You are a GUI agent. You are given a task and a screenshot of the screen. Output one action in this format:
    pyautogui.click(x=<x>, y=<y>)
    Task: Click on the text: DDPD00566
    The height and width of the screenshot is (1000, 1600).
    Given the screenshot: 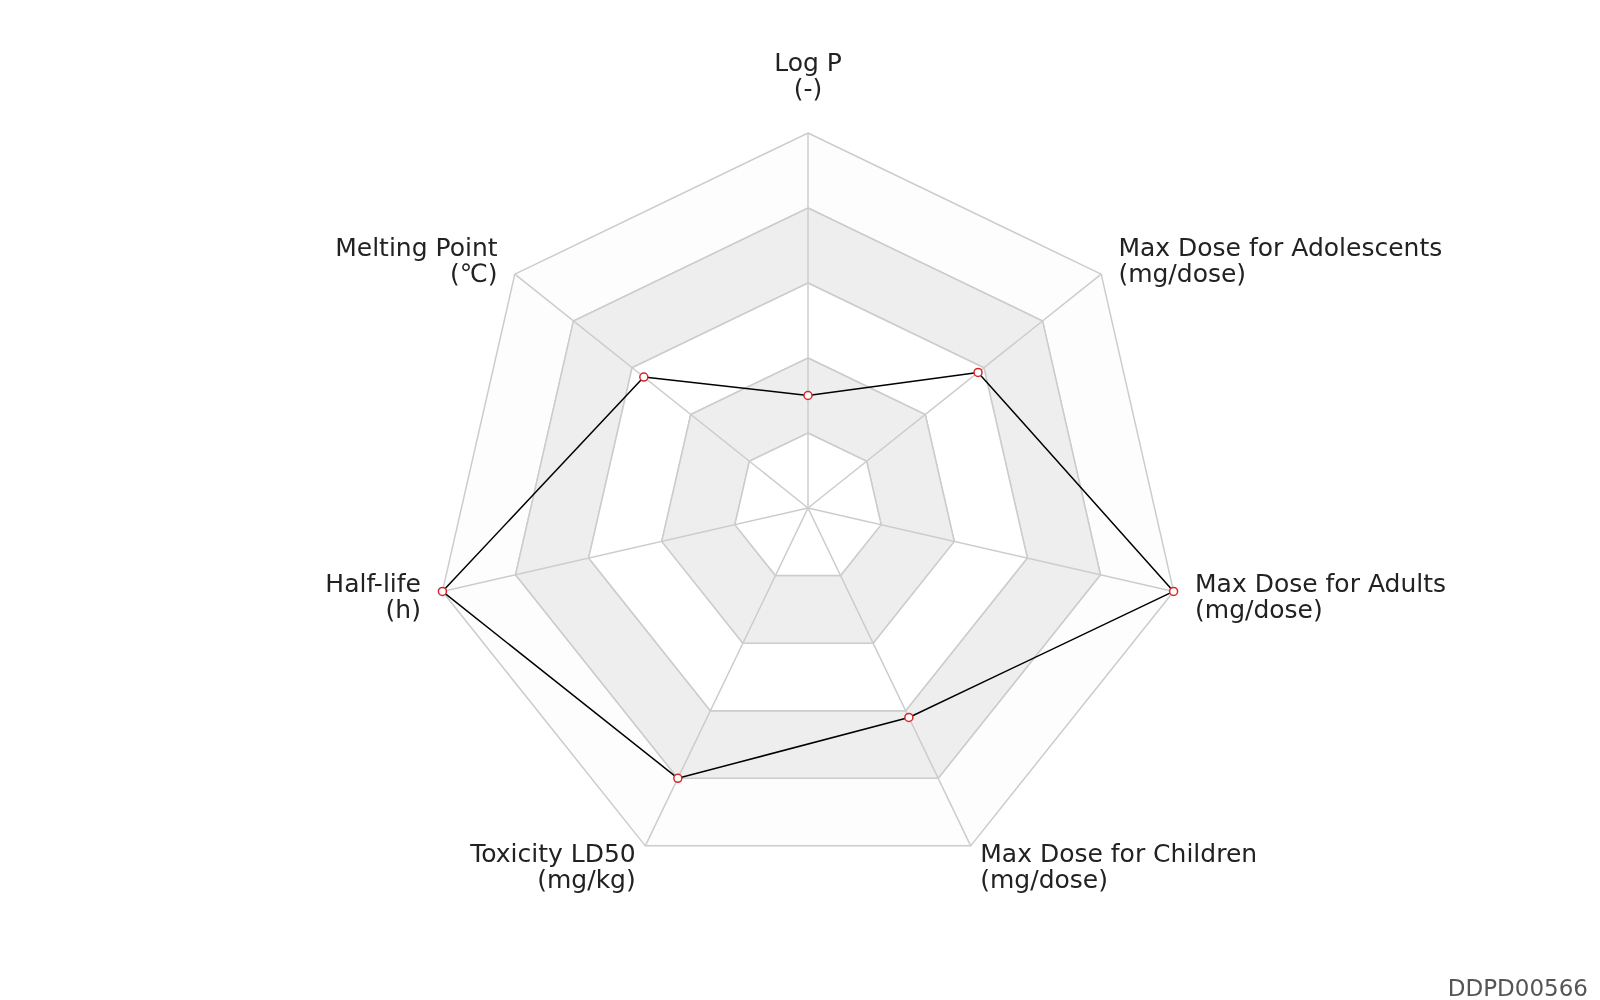 What is the action you would take?
    pyautogui.click(x=1517, y=987)
    